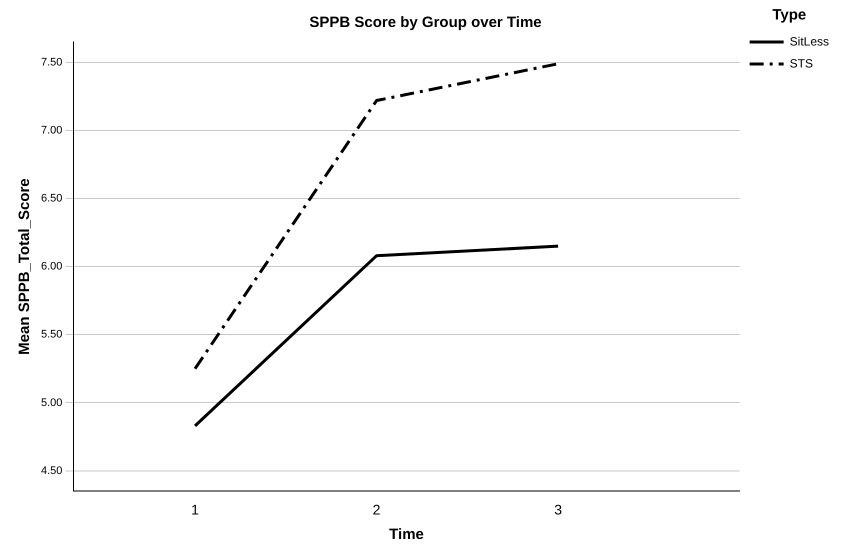 The width and height of the screenshot is (851, 560). Describe the element at coordinates (376, 509) in the screenshot. I see `x-tick-label: 2` at that location.